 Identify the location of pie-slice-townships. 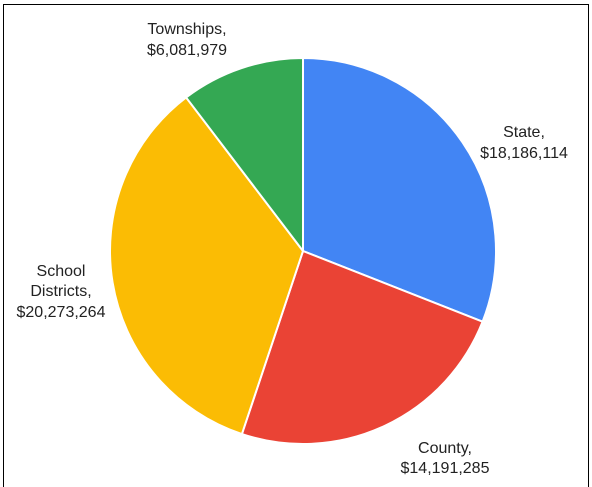
(244, 154).